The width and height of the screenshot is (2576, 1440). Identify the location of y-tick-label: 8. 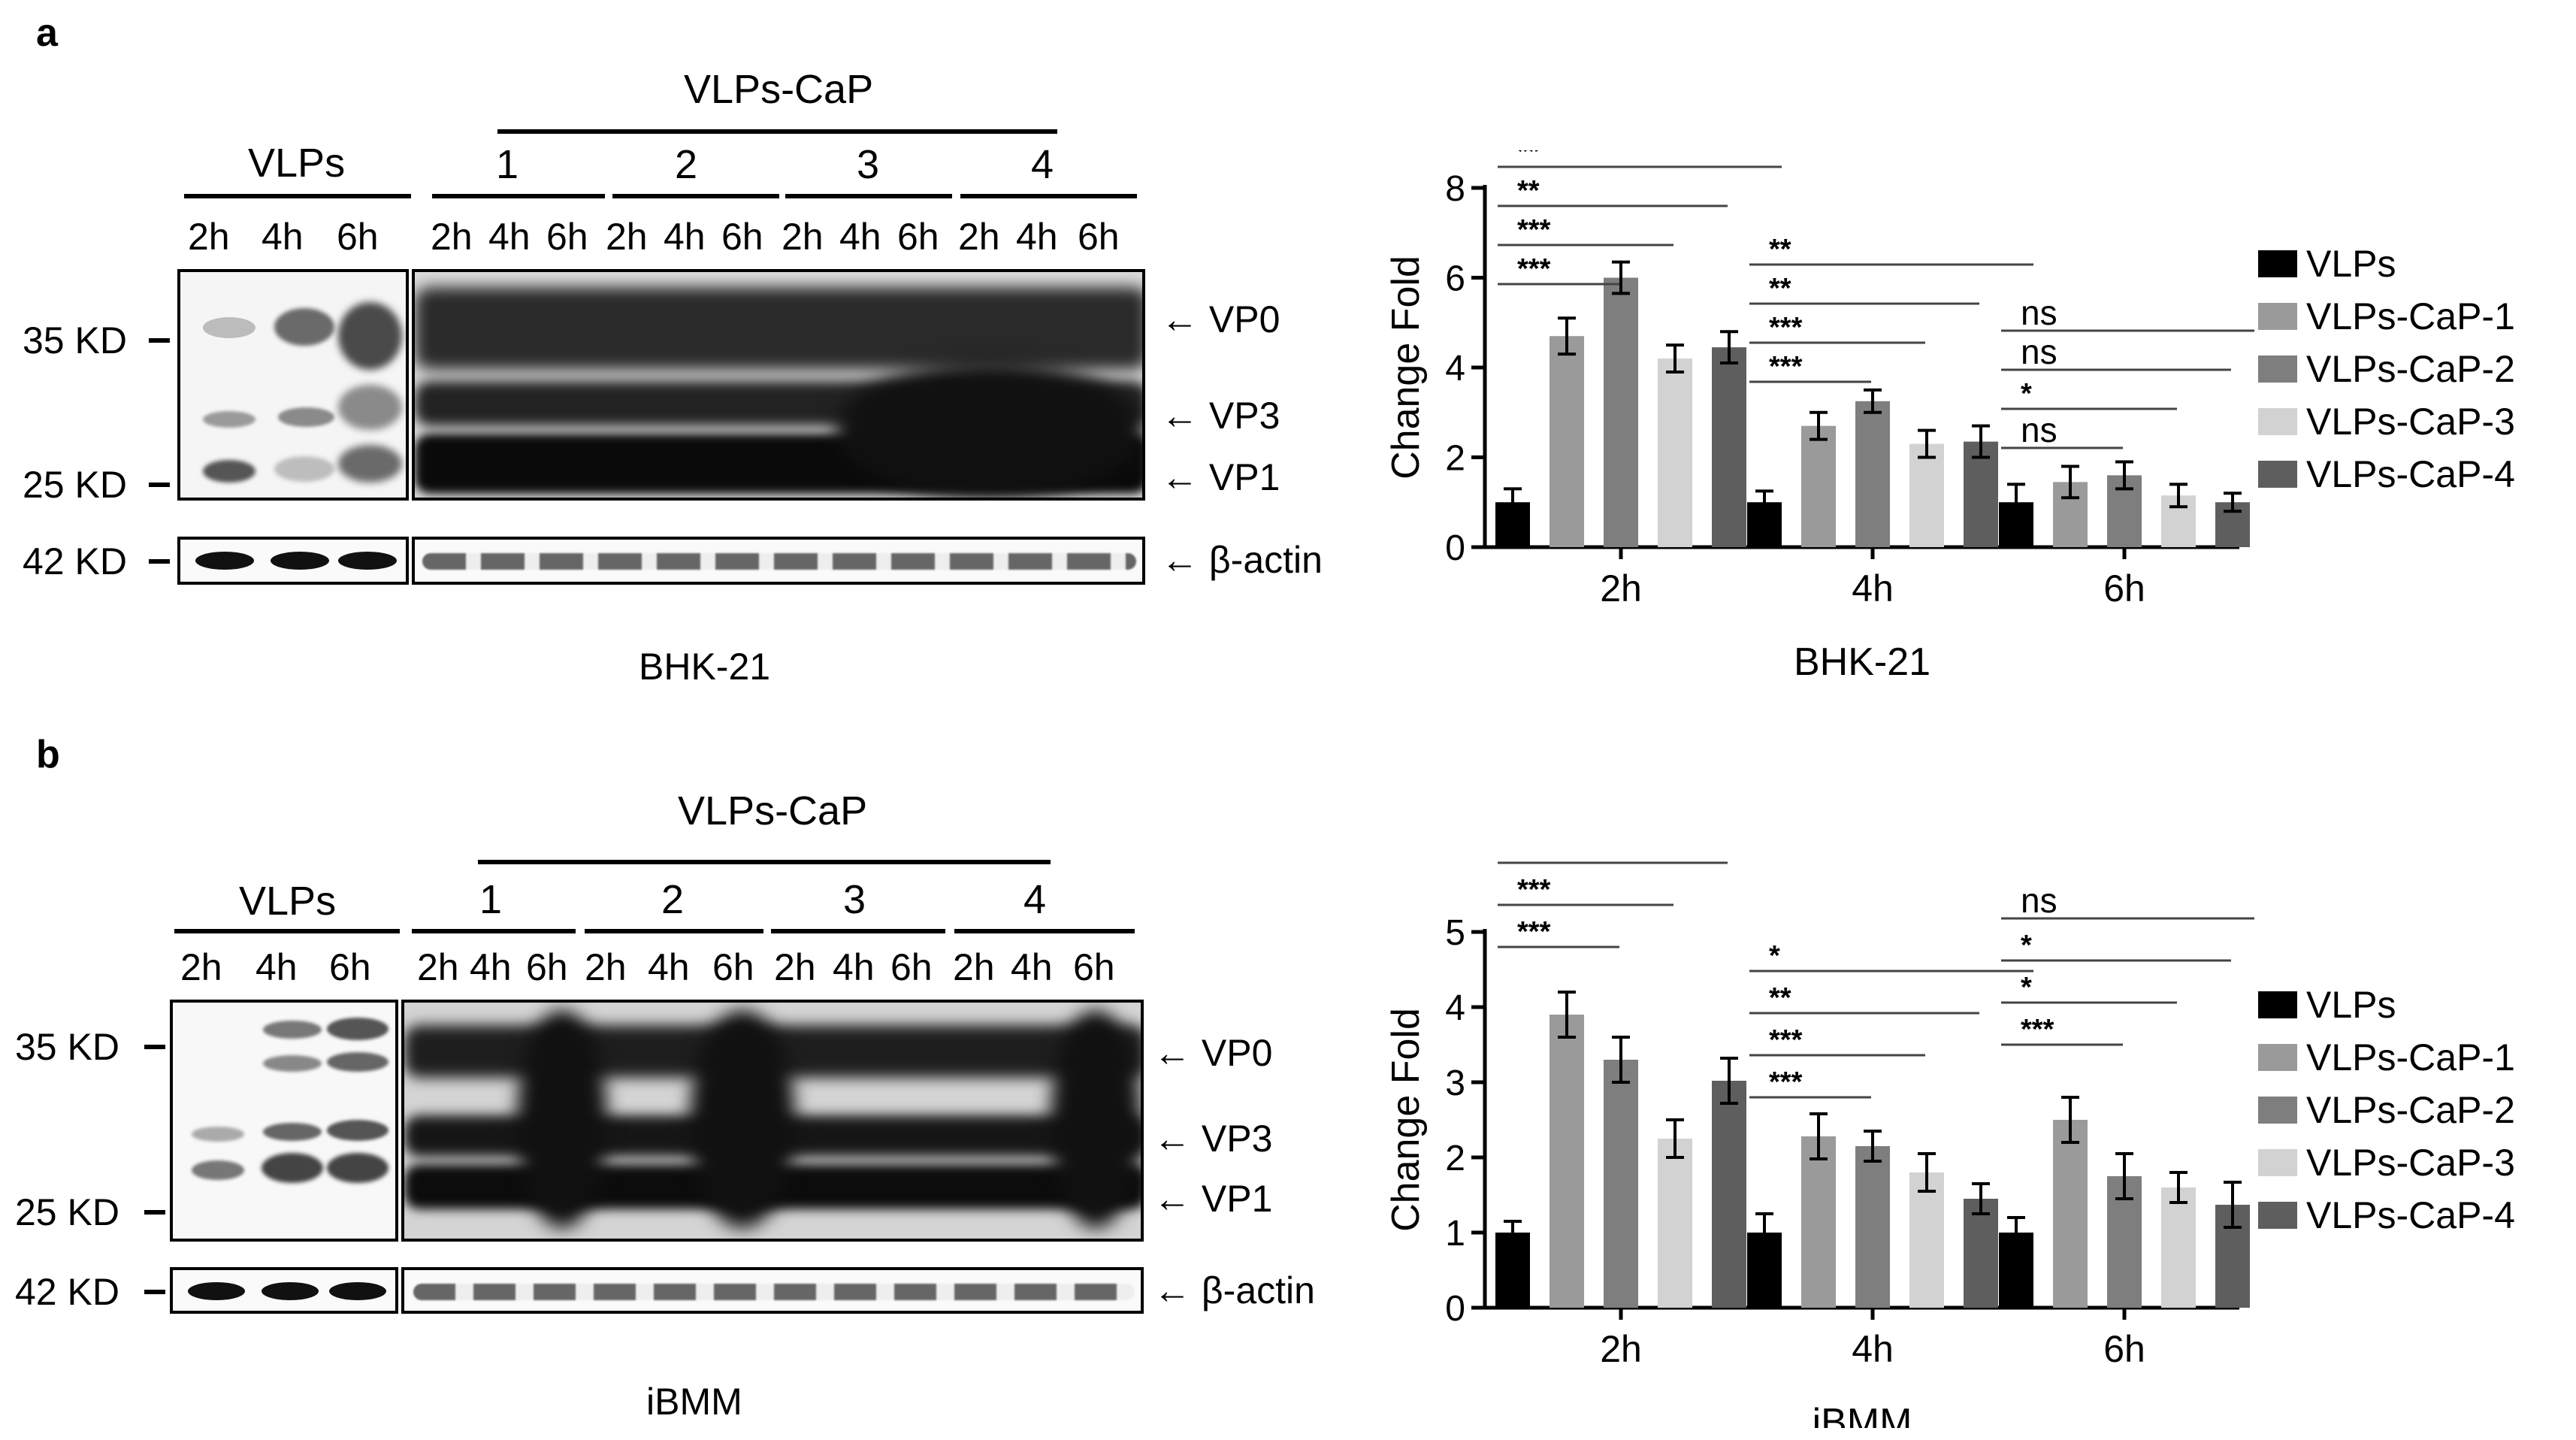
(1455, 189).